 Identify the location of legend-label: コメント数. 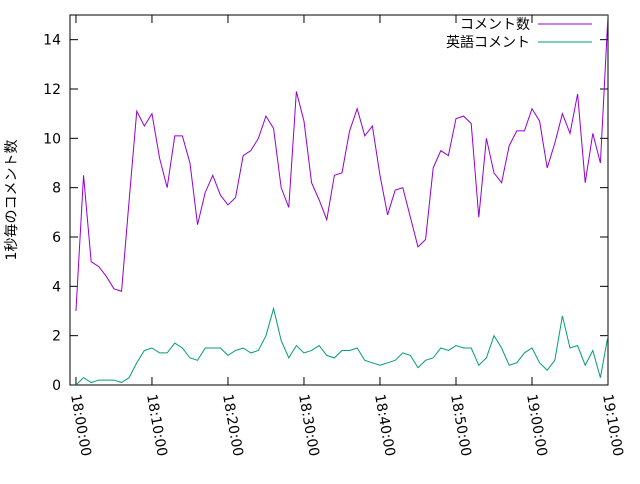
(495, 25).